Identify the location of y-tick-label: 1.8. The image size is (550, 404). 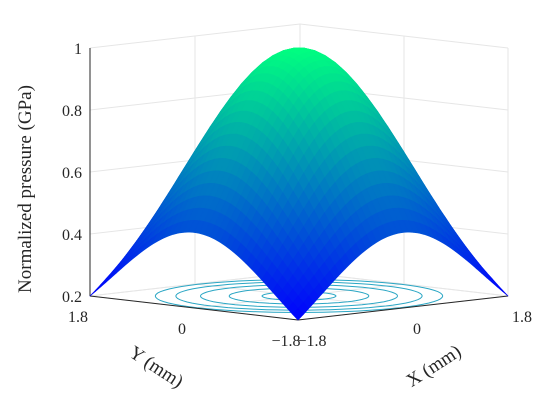
(78, 317).